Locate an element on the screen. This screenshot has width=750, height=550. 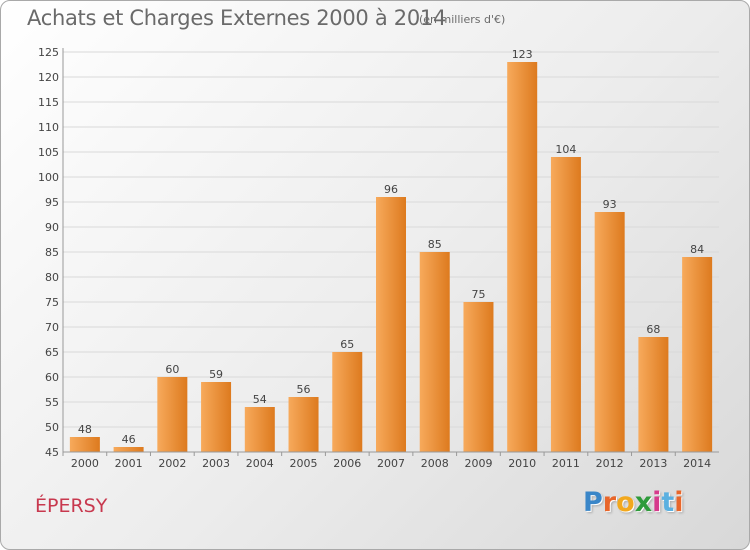
logo-letter: o is located at coordinates (625, 502).